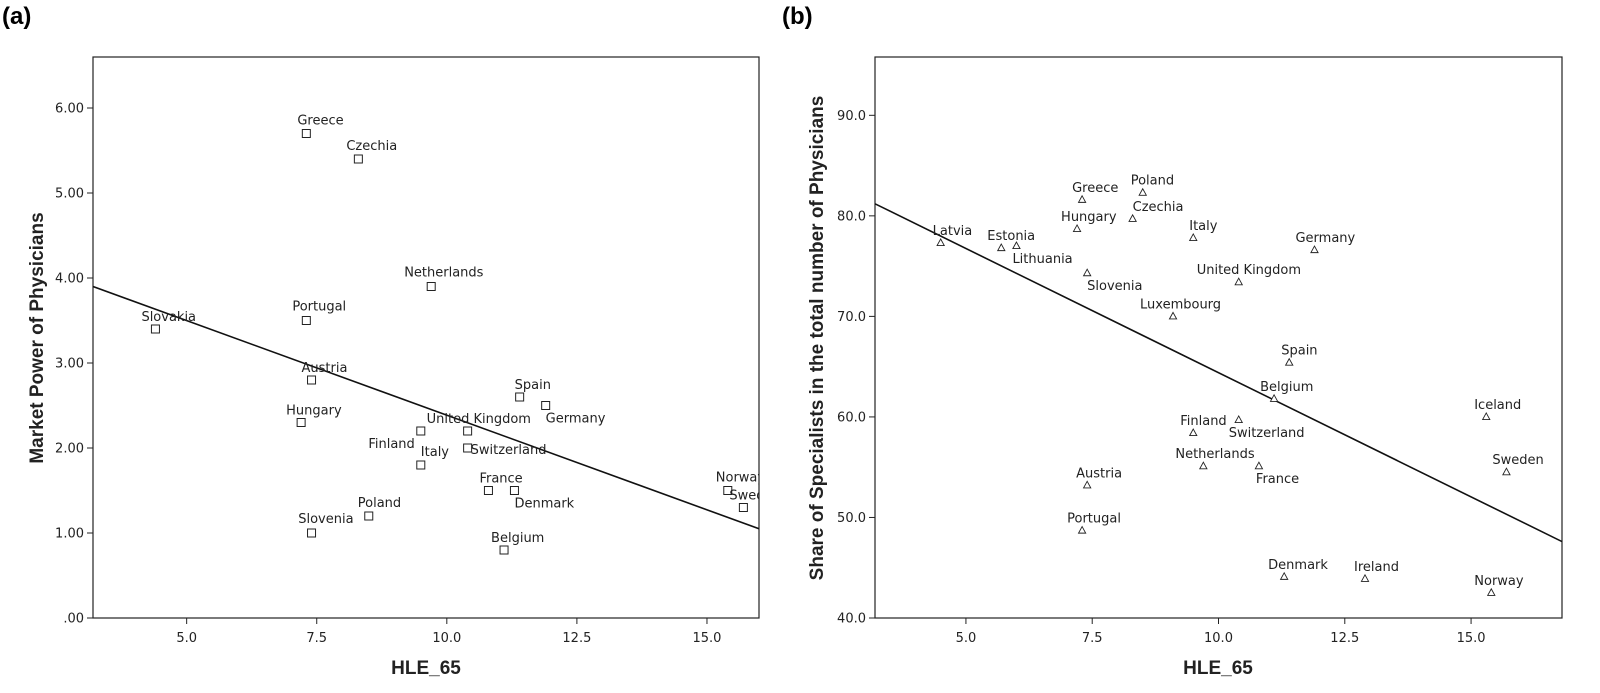 The height and width of the screenshot is (693, 1600). Describe the element at coordinates (155, 329) in the screenshot. I see `a-point-slovakia-marker` at that location.